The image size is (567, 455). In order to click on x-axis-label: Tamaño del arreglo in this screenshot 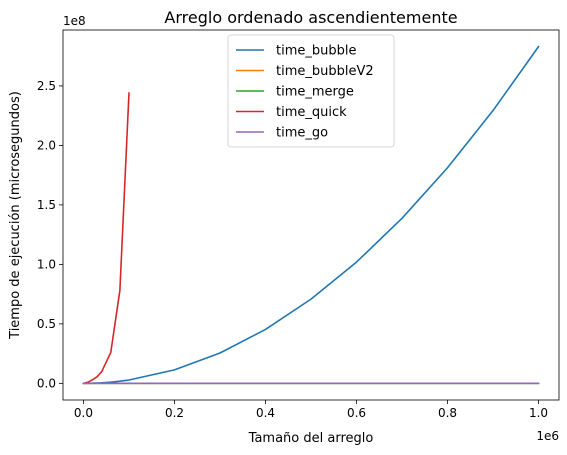, I will do `click(311, 438)`.